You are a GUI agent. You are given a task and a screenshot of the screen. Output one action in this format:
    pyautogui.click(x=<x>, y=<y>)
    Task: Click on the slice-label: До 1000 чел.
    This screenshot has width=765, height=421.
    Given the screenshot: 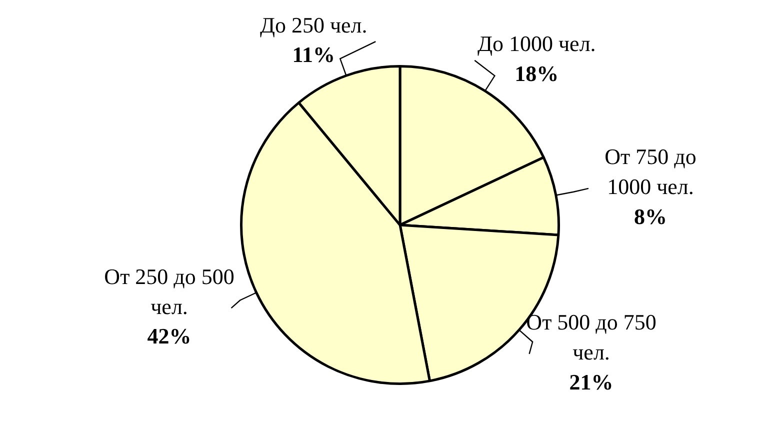 What is the action you would take?
    pyautogui.click(x=536, y=43)
    